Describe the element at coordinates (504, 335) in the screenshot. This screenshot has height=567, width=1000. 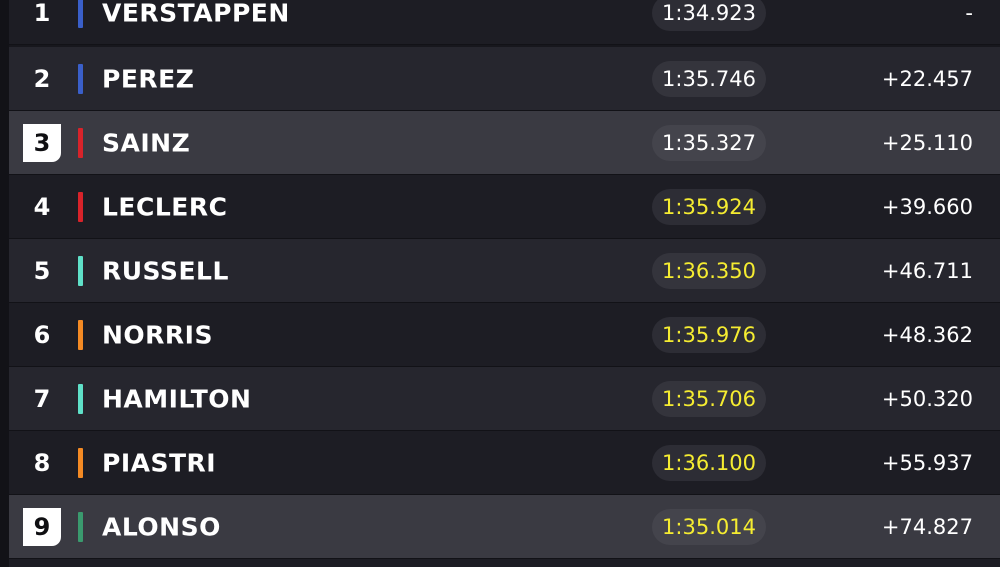
I see `standings-row: 6 NORRIS 1:35.976 +48.362` at that location.